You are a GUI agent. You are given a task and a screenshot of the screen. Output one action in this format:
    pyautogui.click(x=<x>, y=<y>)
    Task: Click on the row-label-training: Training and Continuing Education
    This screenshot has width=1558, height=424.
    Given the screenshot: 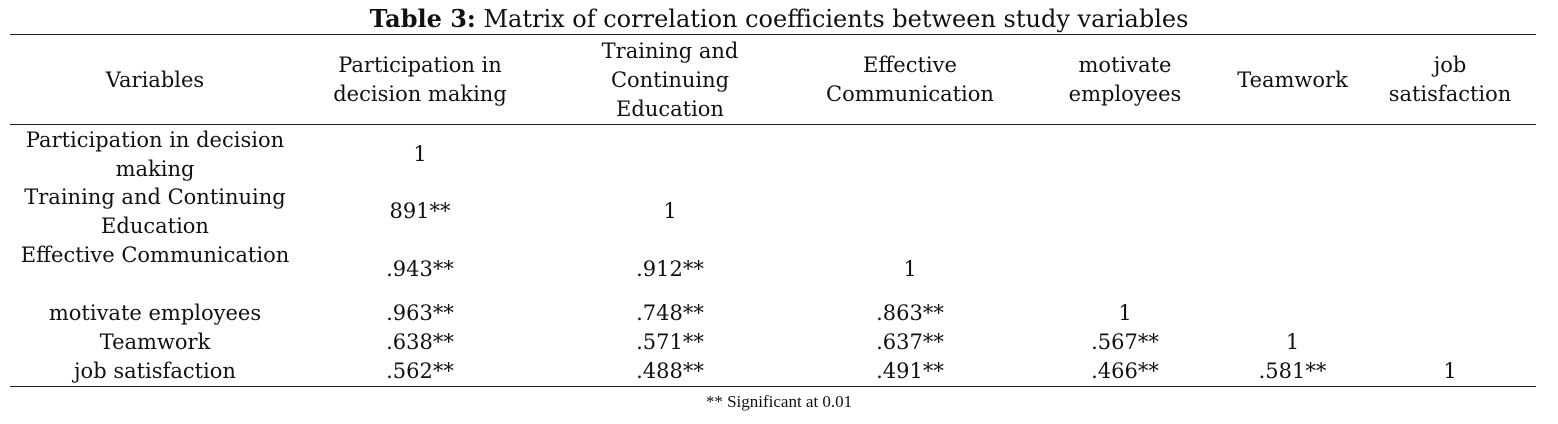 What is the action you would take?
    pyautogui.click(x=155, y=211)
    